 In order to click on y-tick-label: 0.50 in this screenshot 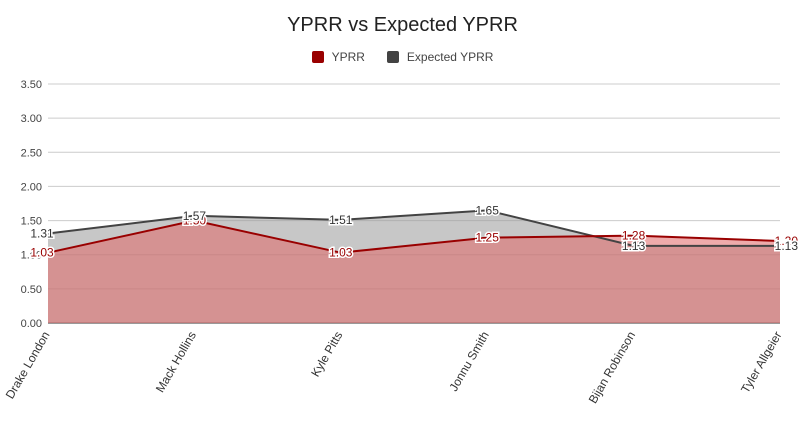, I will do `click(31, 290)`.